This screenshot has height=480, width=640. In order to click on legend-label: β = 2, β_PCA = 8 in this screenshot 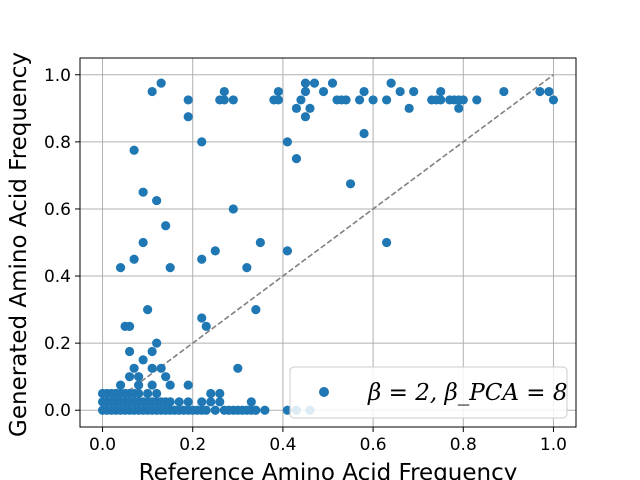, I will do `click(467, 393)`.